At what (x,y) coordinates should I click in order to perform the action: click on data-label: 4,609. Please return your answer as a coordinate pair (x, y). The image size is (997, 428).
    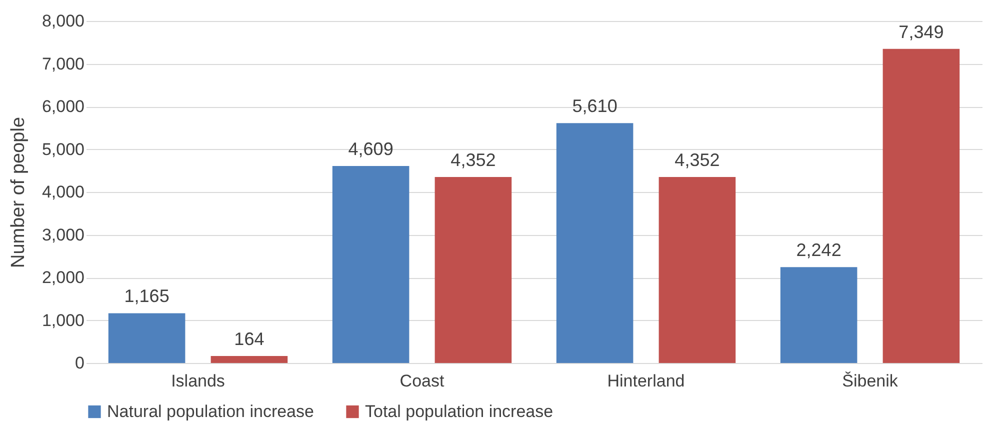
    Looking at the image, I should click on (371, 148).